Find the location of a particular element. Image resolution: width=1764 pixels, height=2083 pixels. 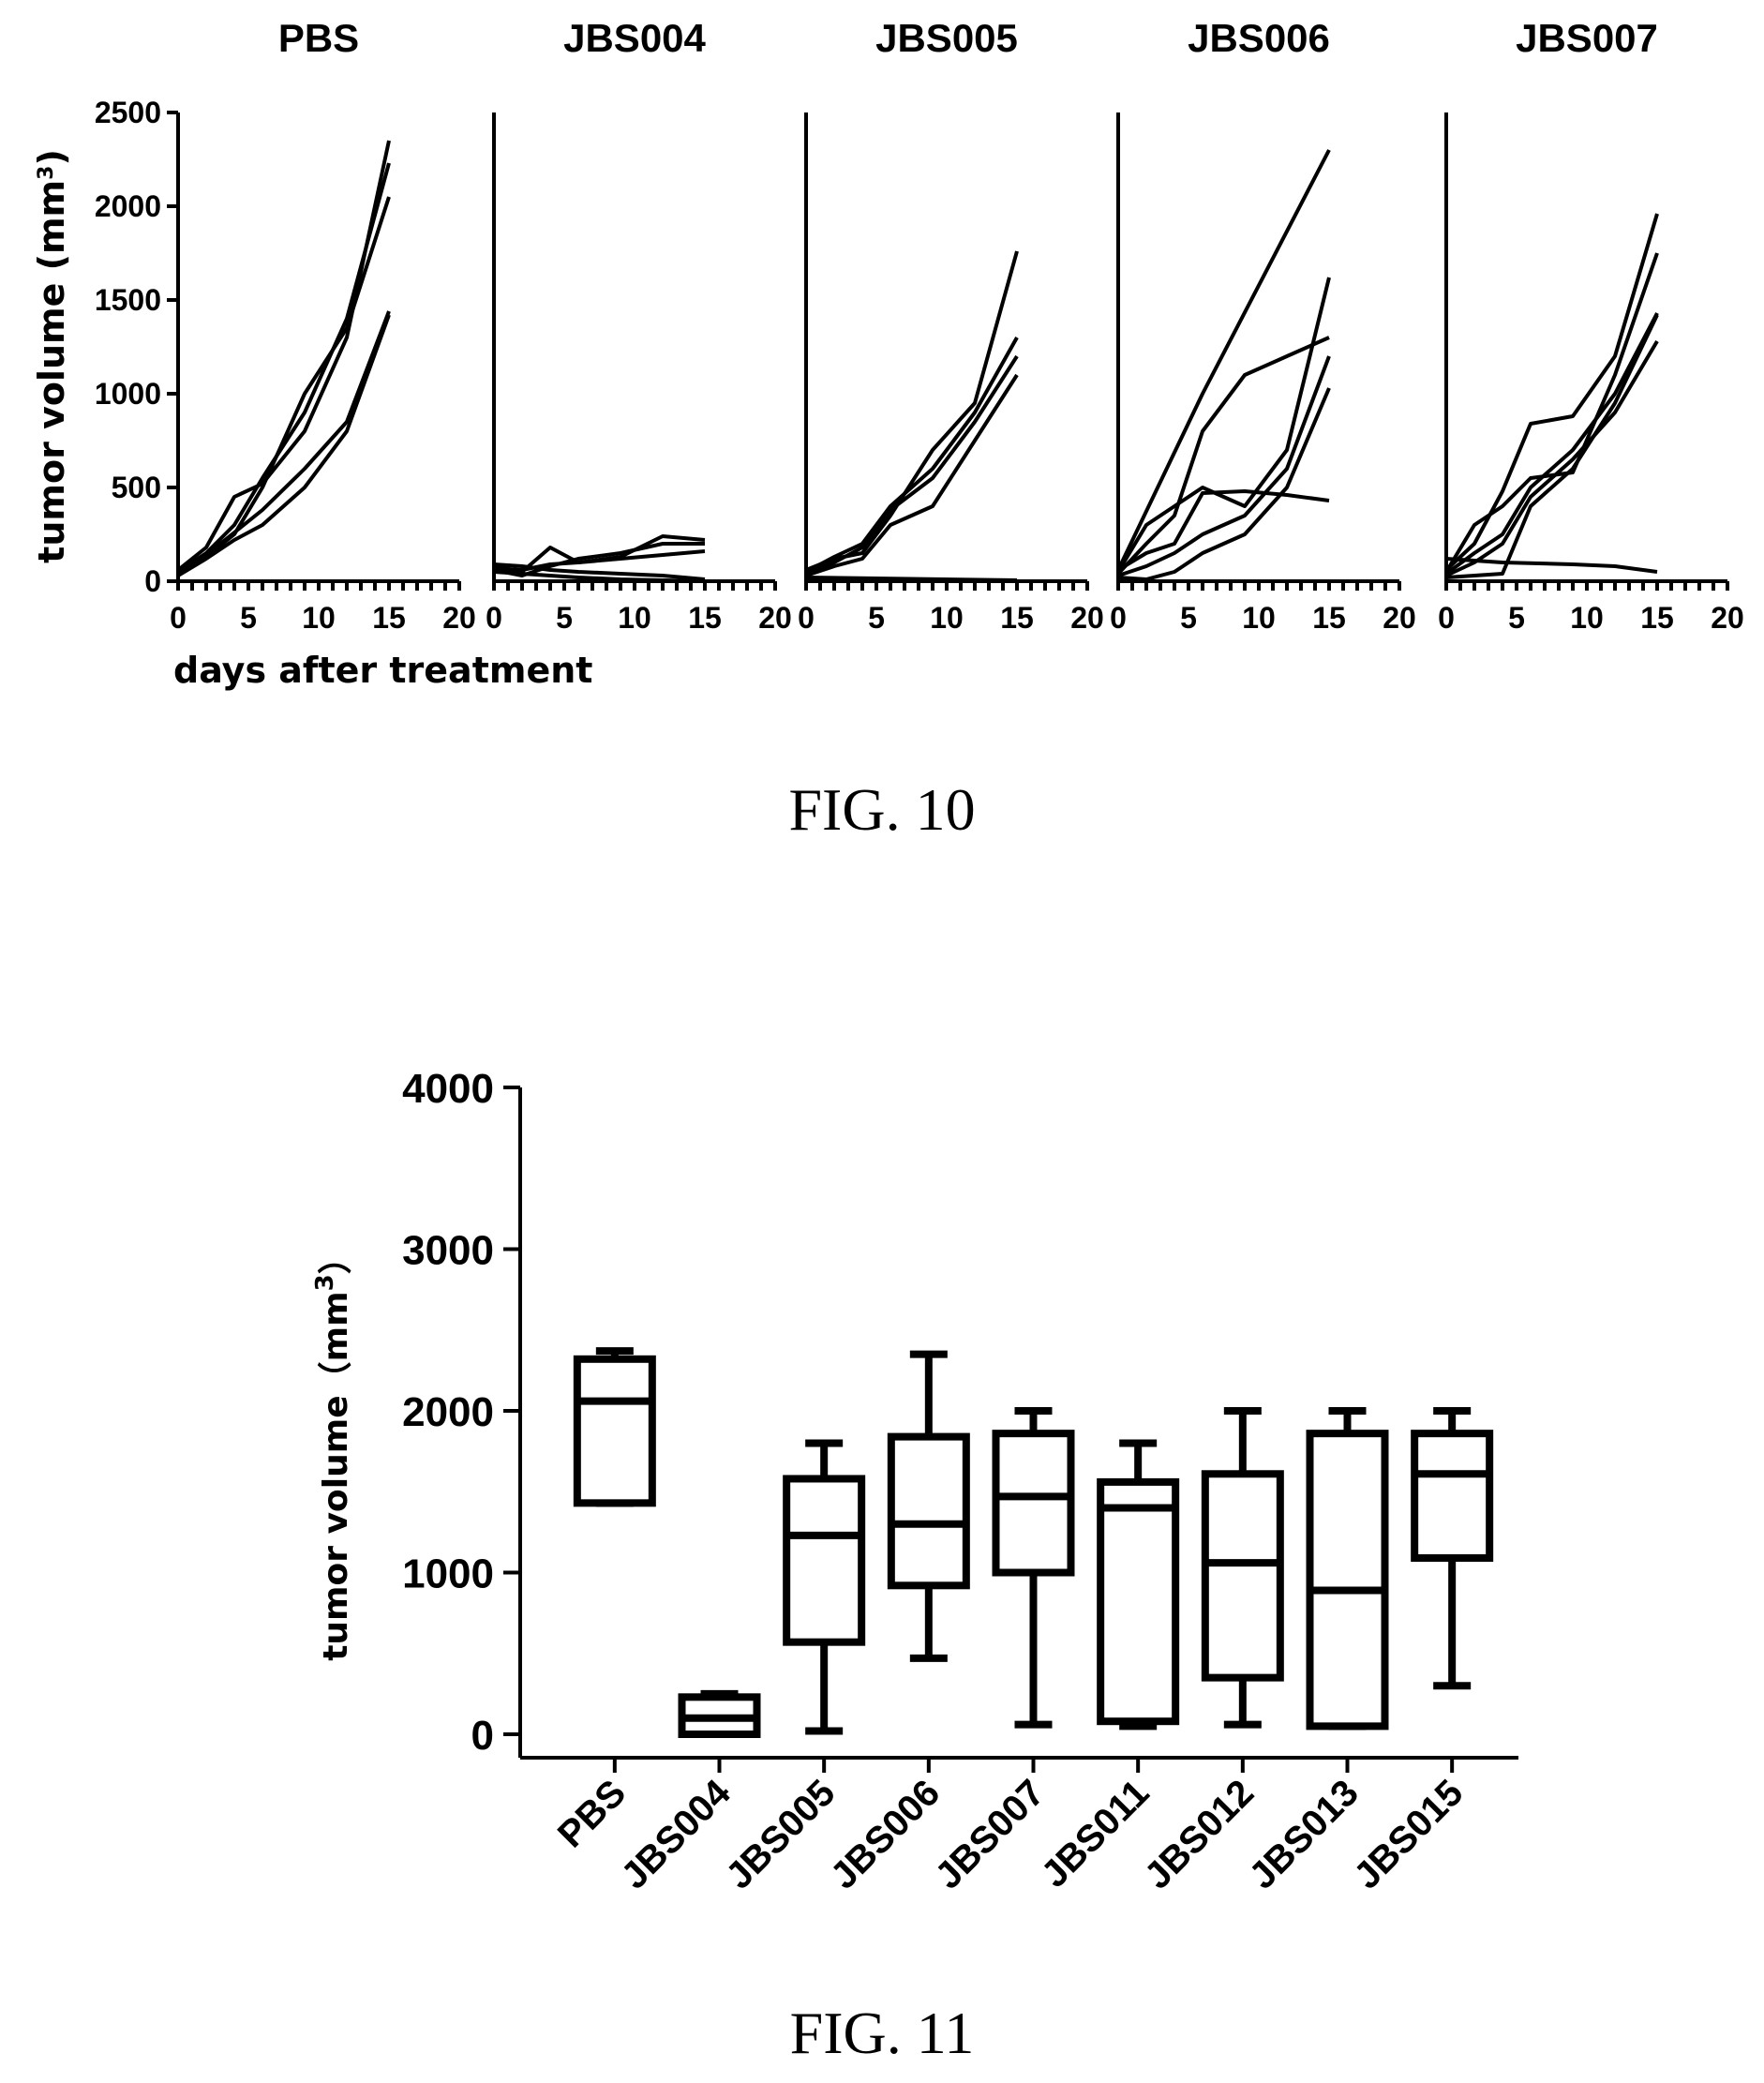

fig10-panel: JBS004 0 5 10 15 20 is located at coordinates (639, 325).